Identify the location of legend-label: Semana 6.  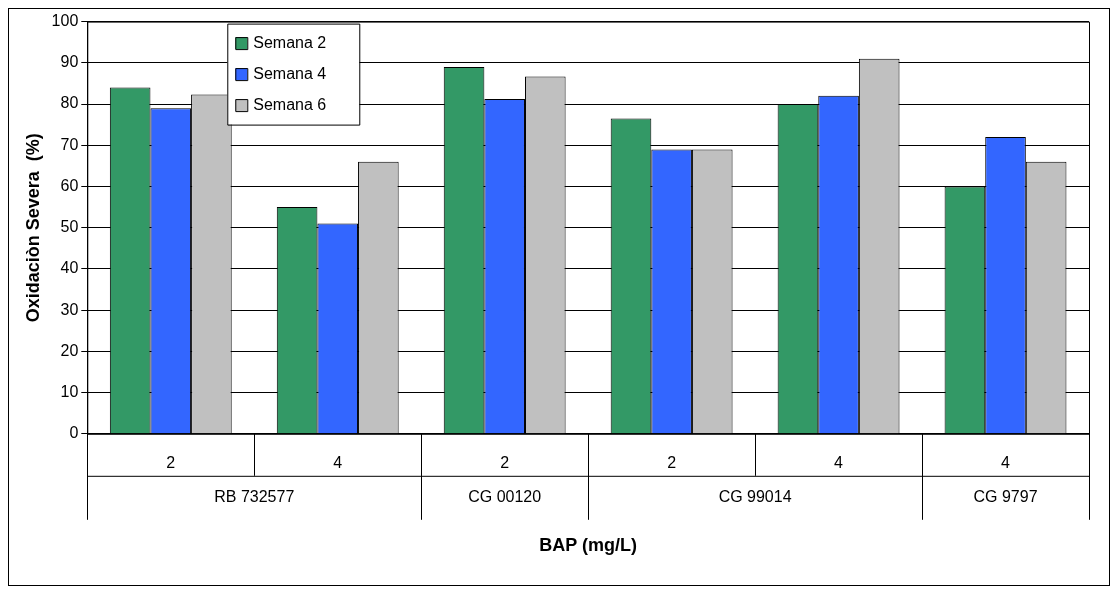
(290, 104).